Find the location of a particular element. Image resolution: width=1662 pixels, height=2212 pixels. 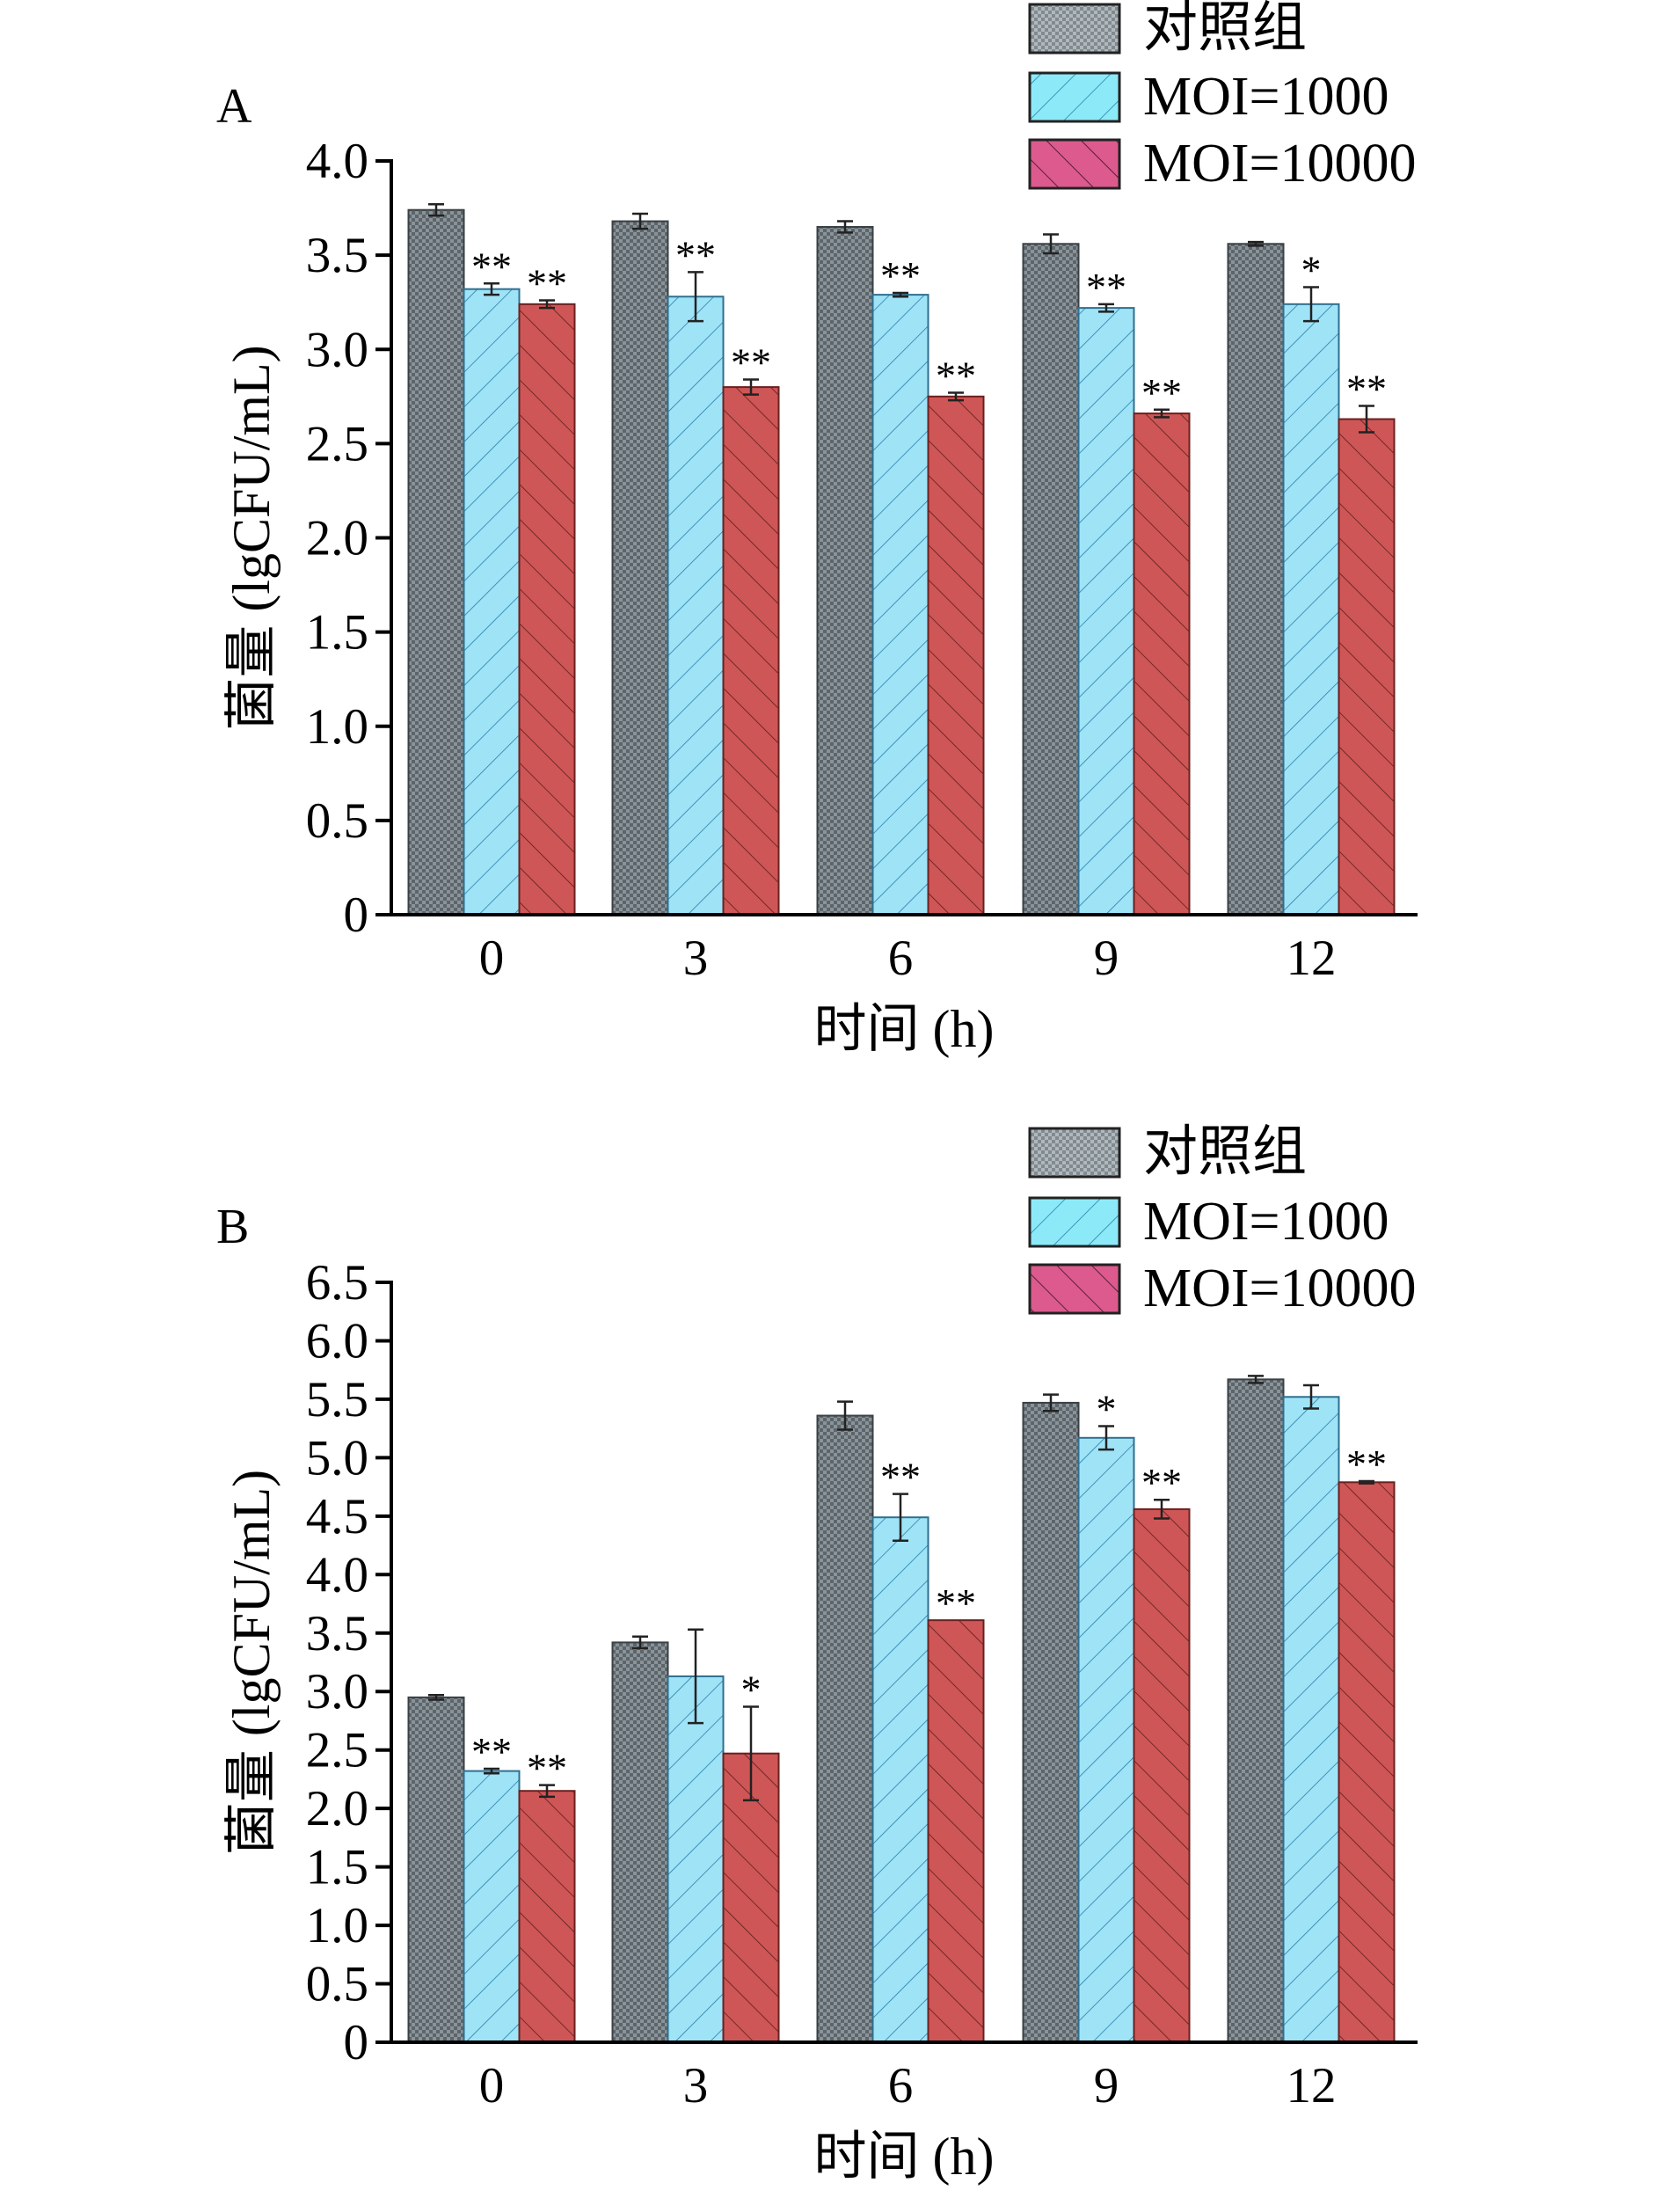

panel-label: B is located at coordinates (232, 1227).